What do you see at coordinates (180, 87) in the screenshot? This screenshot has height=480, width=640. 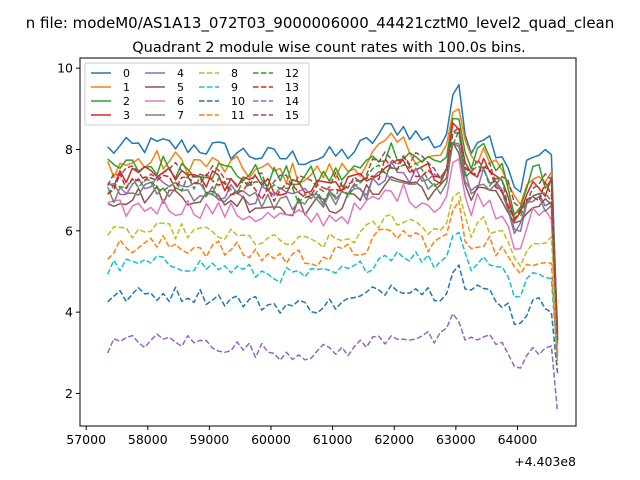 I see `legend-label-5: 5` at bounding box center [180, 87].